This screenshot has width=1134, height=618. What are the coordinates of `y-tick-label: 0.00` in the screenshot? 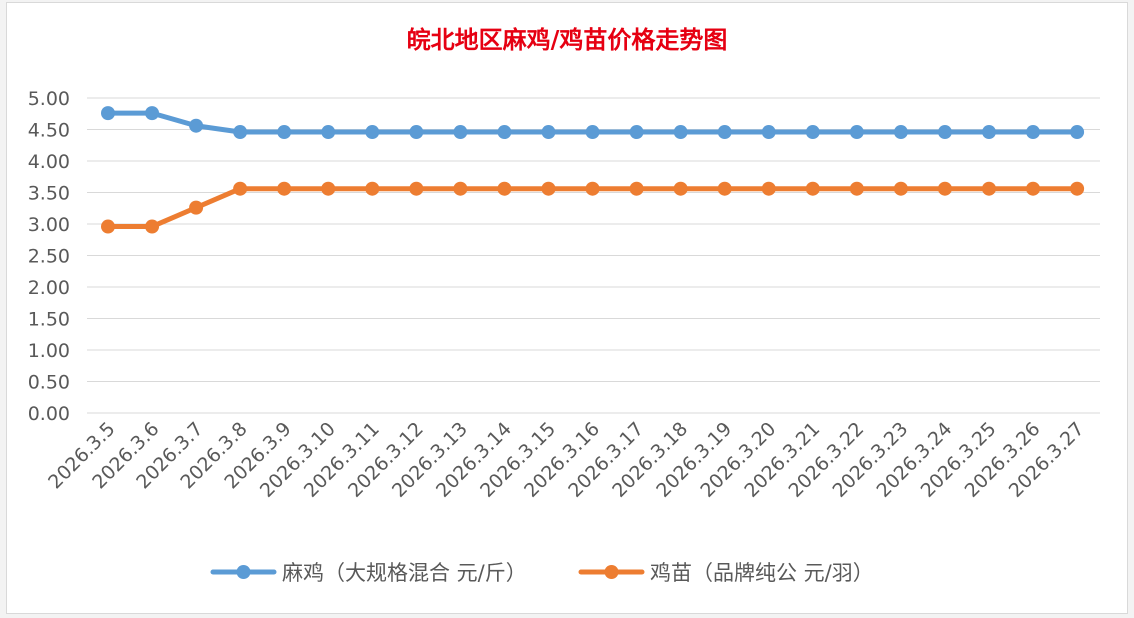 It's located at (49, 414).